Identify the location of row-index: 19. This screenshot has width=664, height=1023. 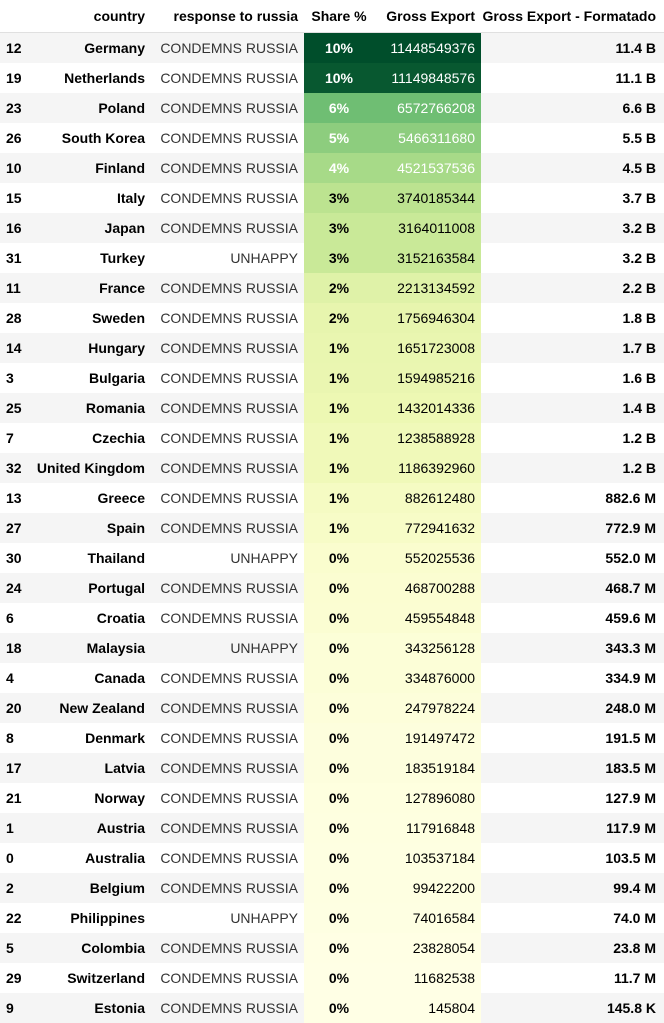
(15, 78).